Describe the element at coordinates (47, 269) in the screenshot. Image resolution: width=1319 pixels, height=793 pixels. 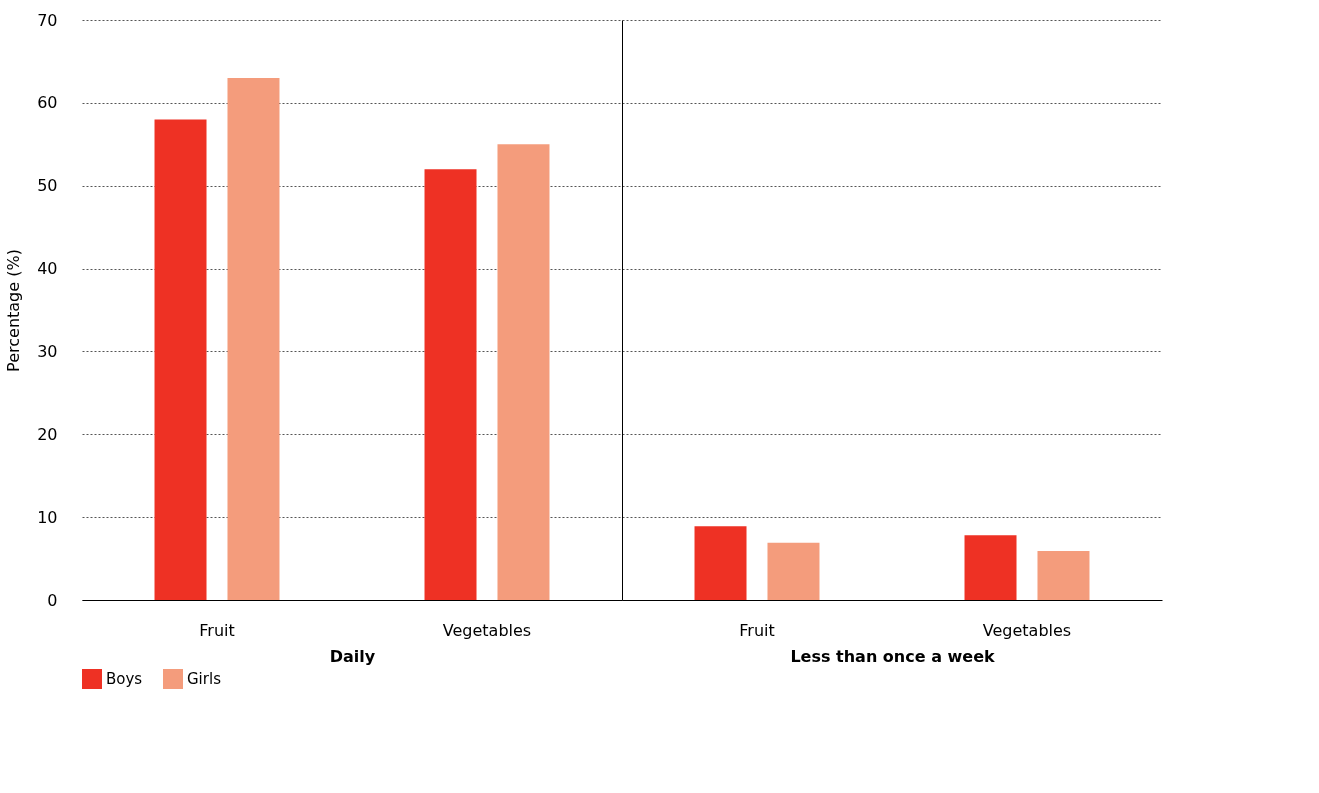
I see `y-tick-label: 40` at that location.